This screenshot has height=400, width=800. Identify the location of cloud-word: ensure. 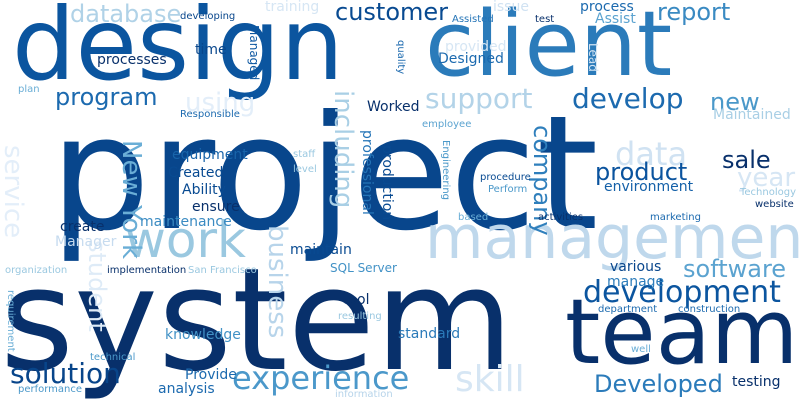
(216, 207).